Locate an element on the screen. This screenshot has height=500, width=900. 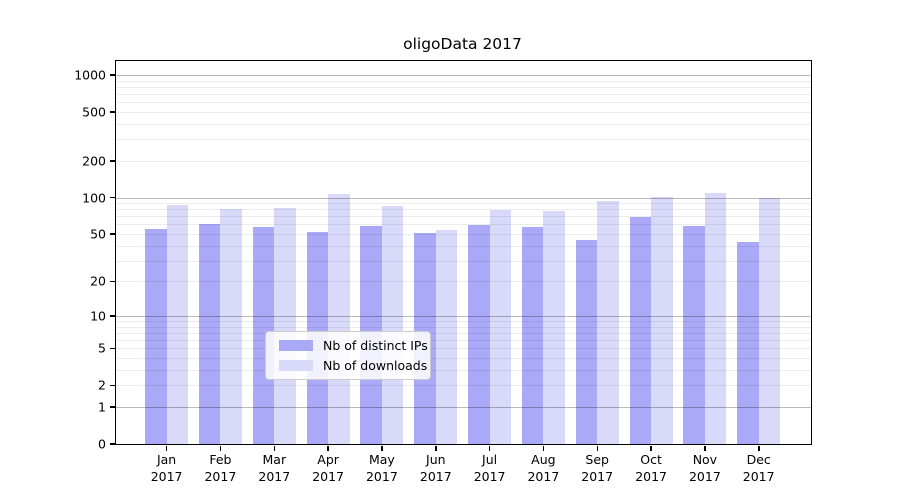
legend-item-downloads: Nb of downloads is located at coordinates (353, 365).